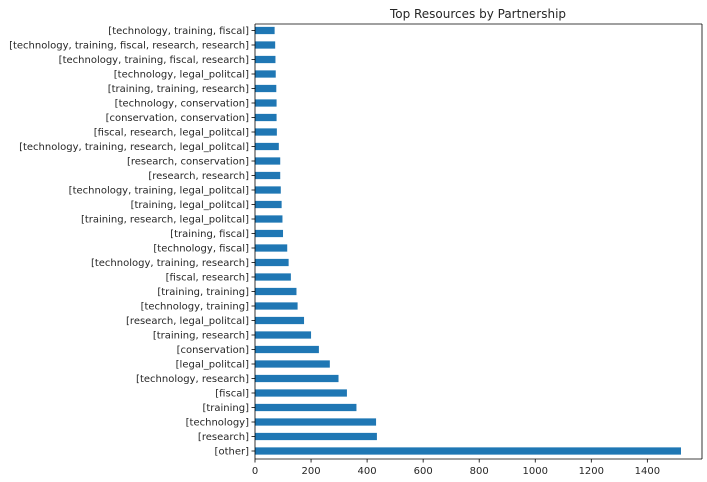 The width and height of the screenshot is (707, 482). What do you see at coordinates (201, 249) in the screenshot?
I see `y-tick-label: [technology, fiscal]` at bounding box center [201, 249].